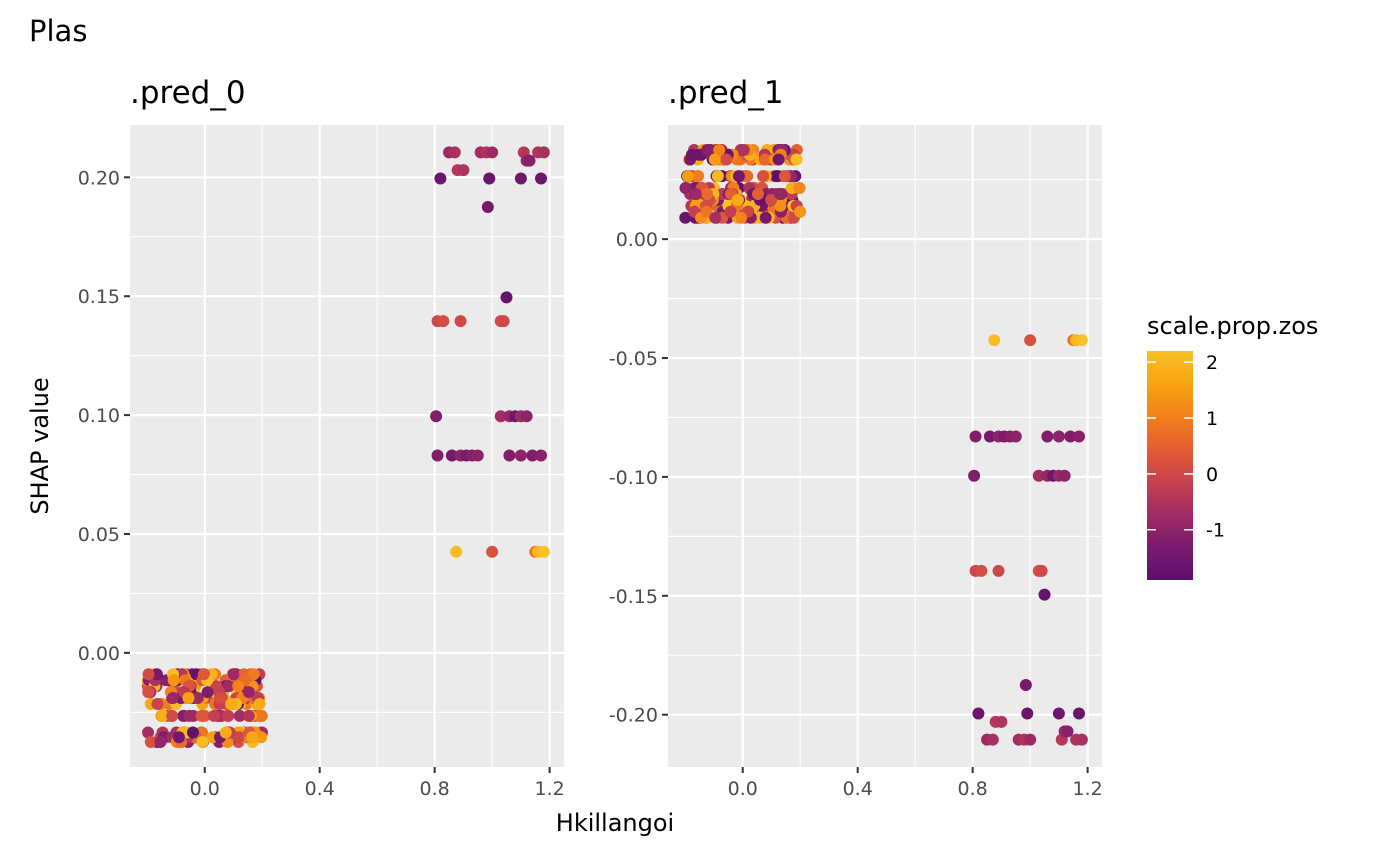 Image resolution: width=1400 pixels, height=866 pixels. Describe the element at coordinates (1212, 419) in the screenshot. I see `legend-tick-label: 1` at that location.